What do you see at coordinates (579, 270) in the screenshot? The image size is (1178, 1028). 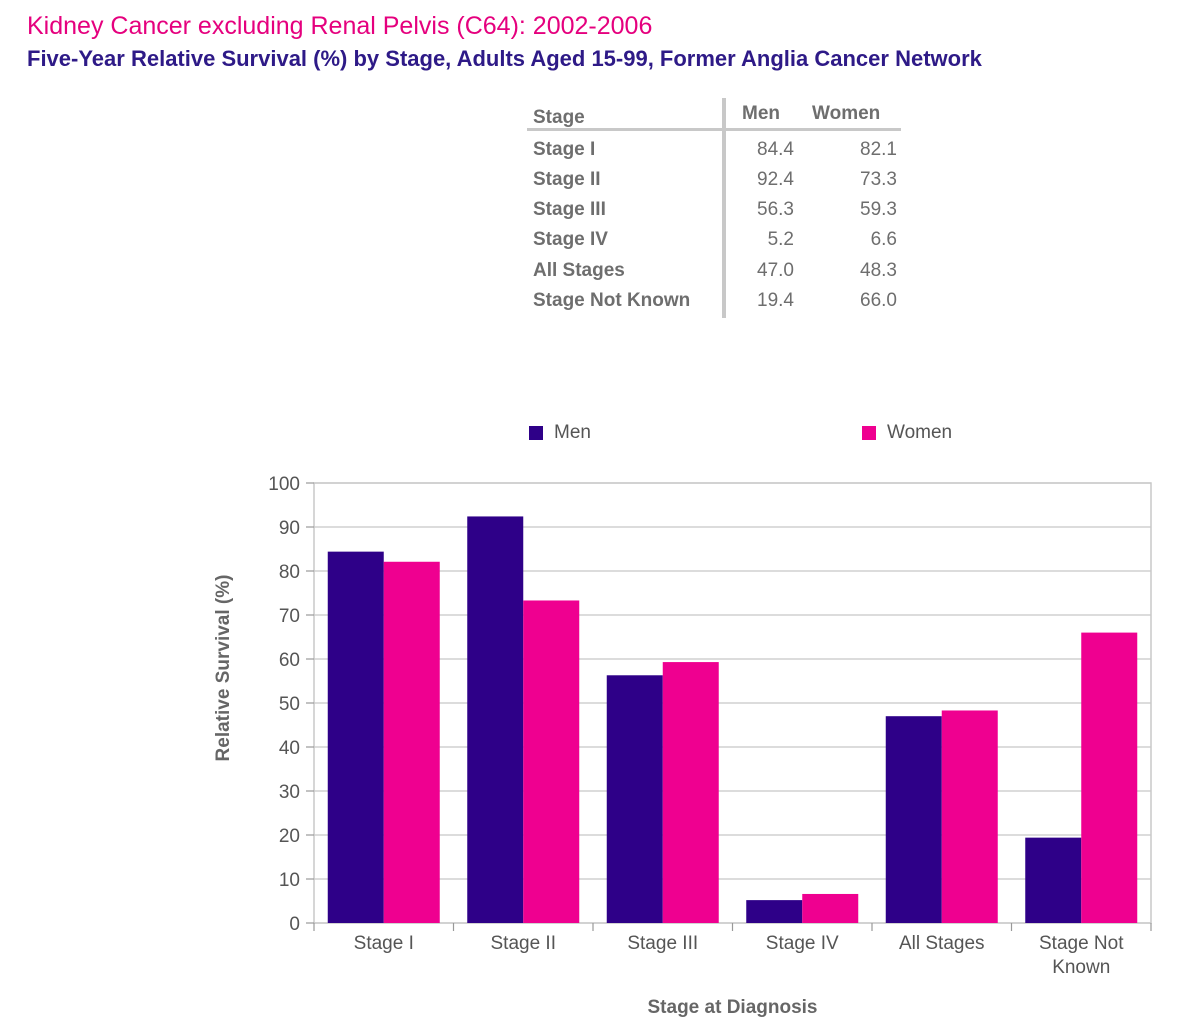 I see `table-row-label: All Stages` at bounding box center [579, 270].